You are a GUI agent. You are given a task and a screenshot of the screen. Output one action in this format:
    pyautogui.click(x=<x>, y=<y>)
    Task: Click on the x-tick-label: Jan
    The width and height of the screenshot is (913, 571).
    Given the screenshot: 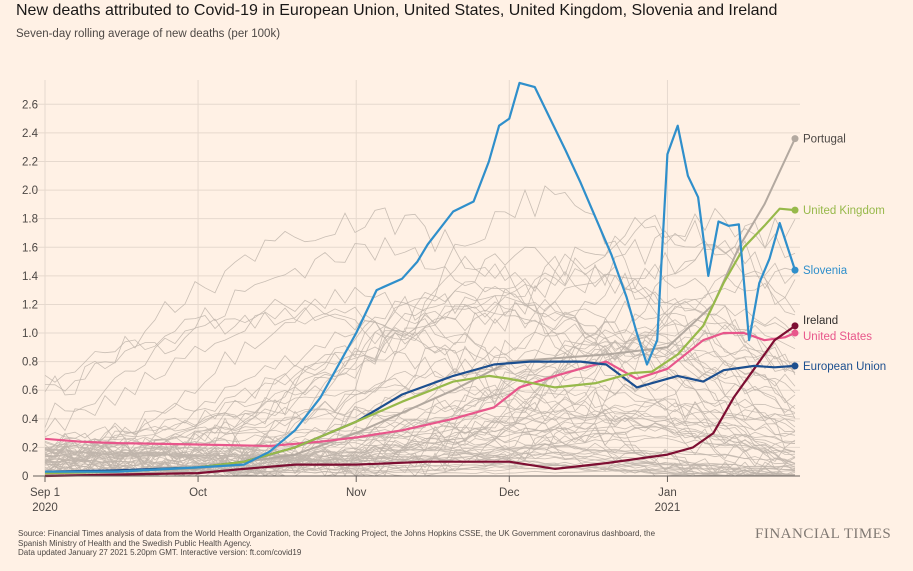 What is the action you would take?
    pyautogui.click(x=667, y=493)
    